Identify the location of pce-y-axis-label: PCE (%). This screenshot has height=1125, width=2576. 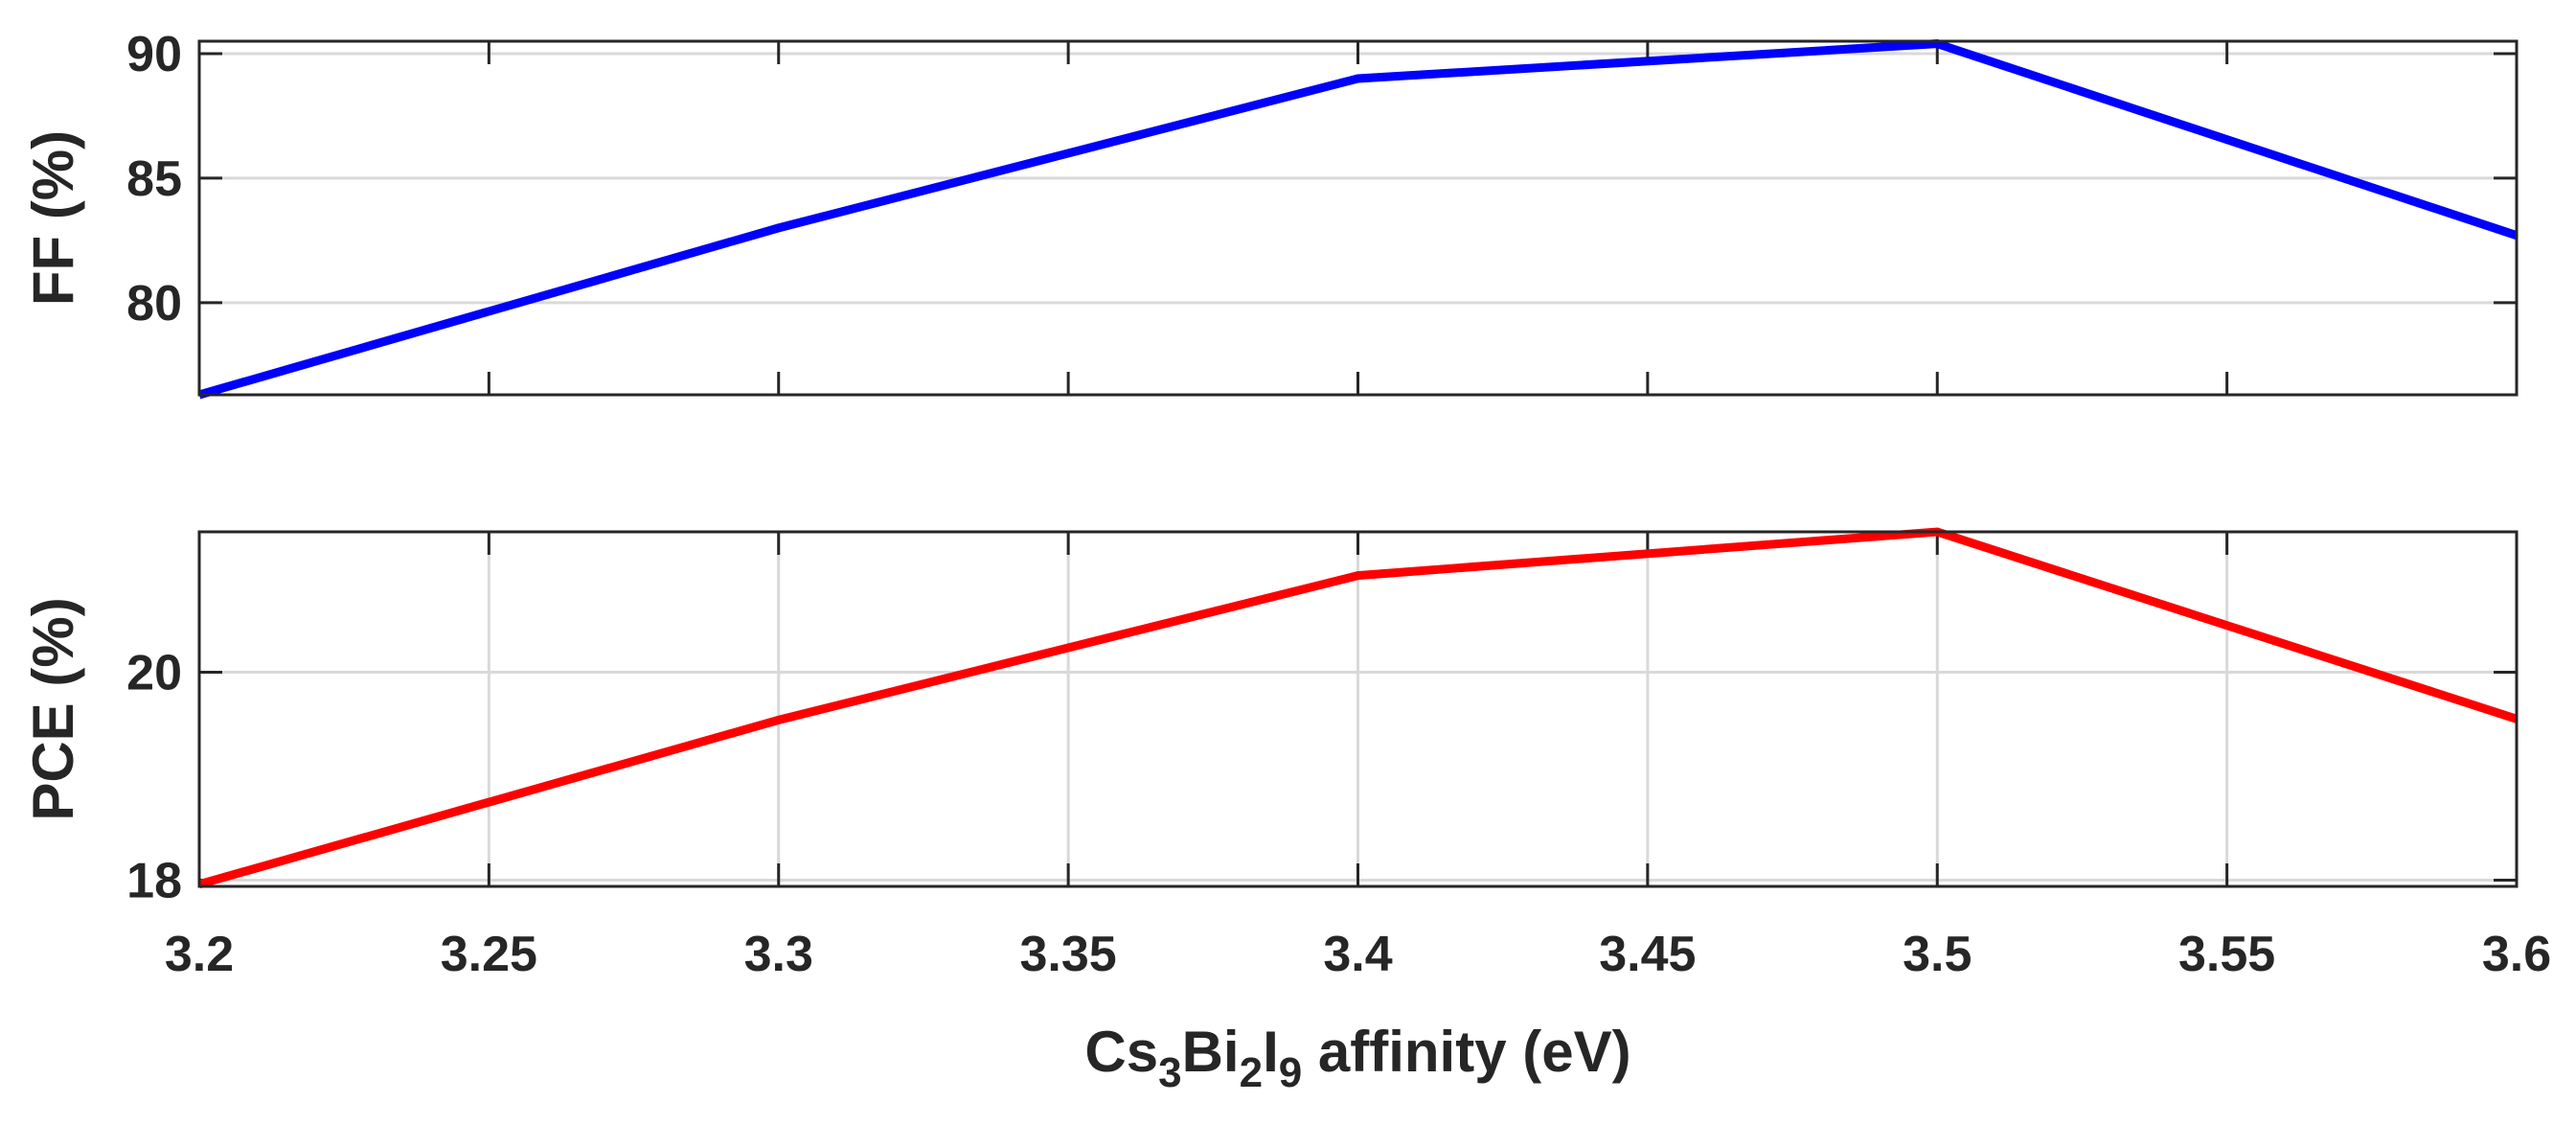
(53, 708).